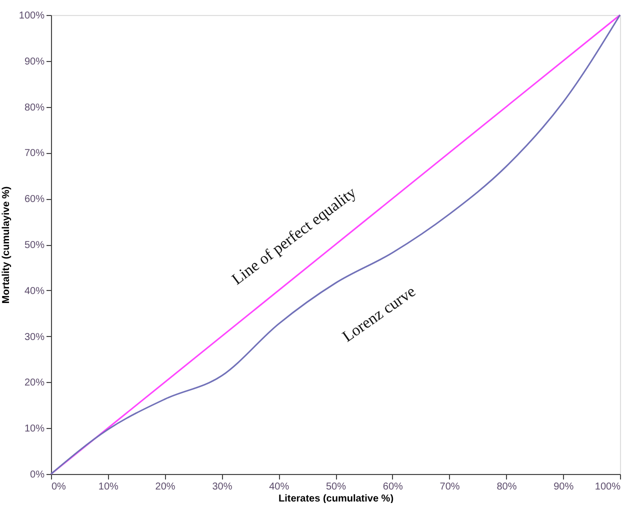 The height and width of the screenshot is (530, 642). Describe the element at coordinates (34, 245) in the screenshot. I see `y-tick-label: 50%` at that location.